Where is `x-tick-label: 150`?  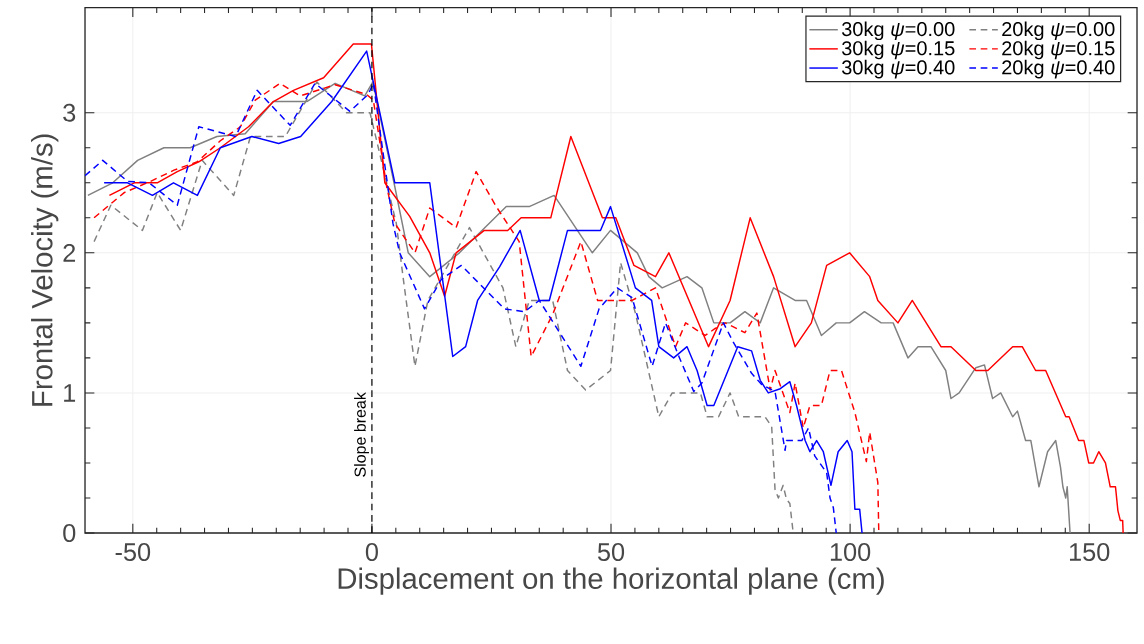 x-tick-label: 150 is located at coordinates (1089, 552).